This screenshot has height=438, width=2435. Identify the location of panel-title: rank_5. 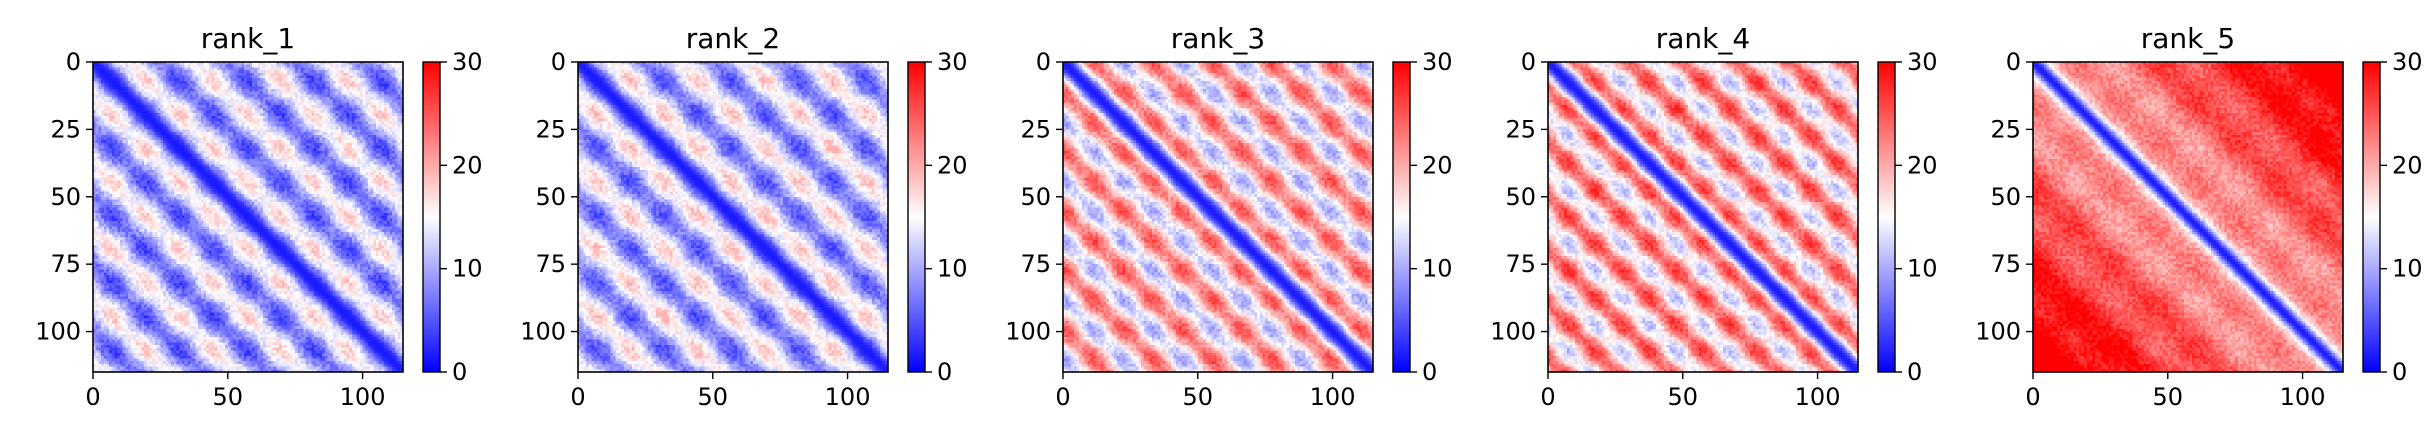
(2188, 38).